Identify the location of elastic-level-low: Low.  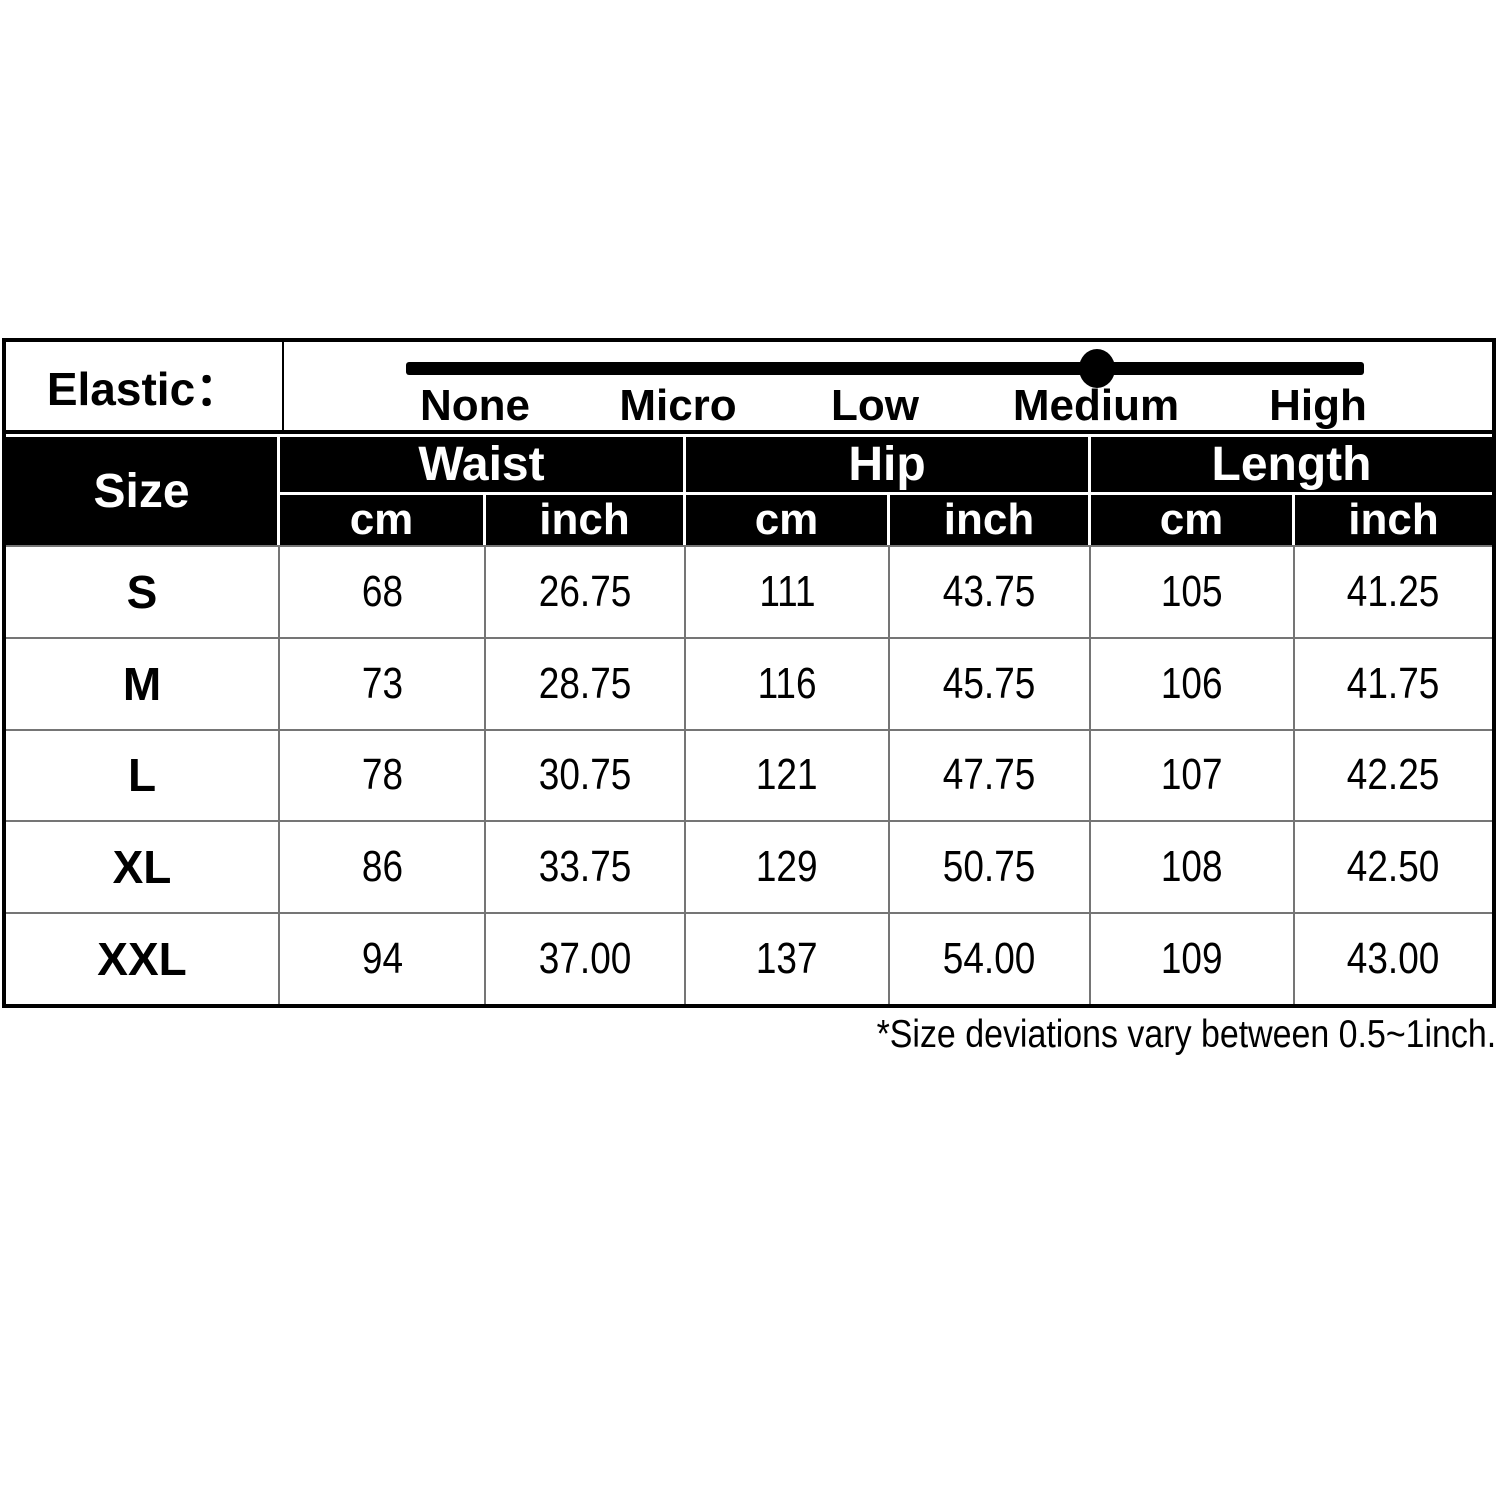
(875, 405).